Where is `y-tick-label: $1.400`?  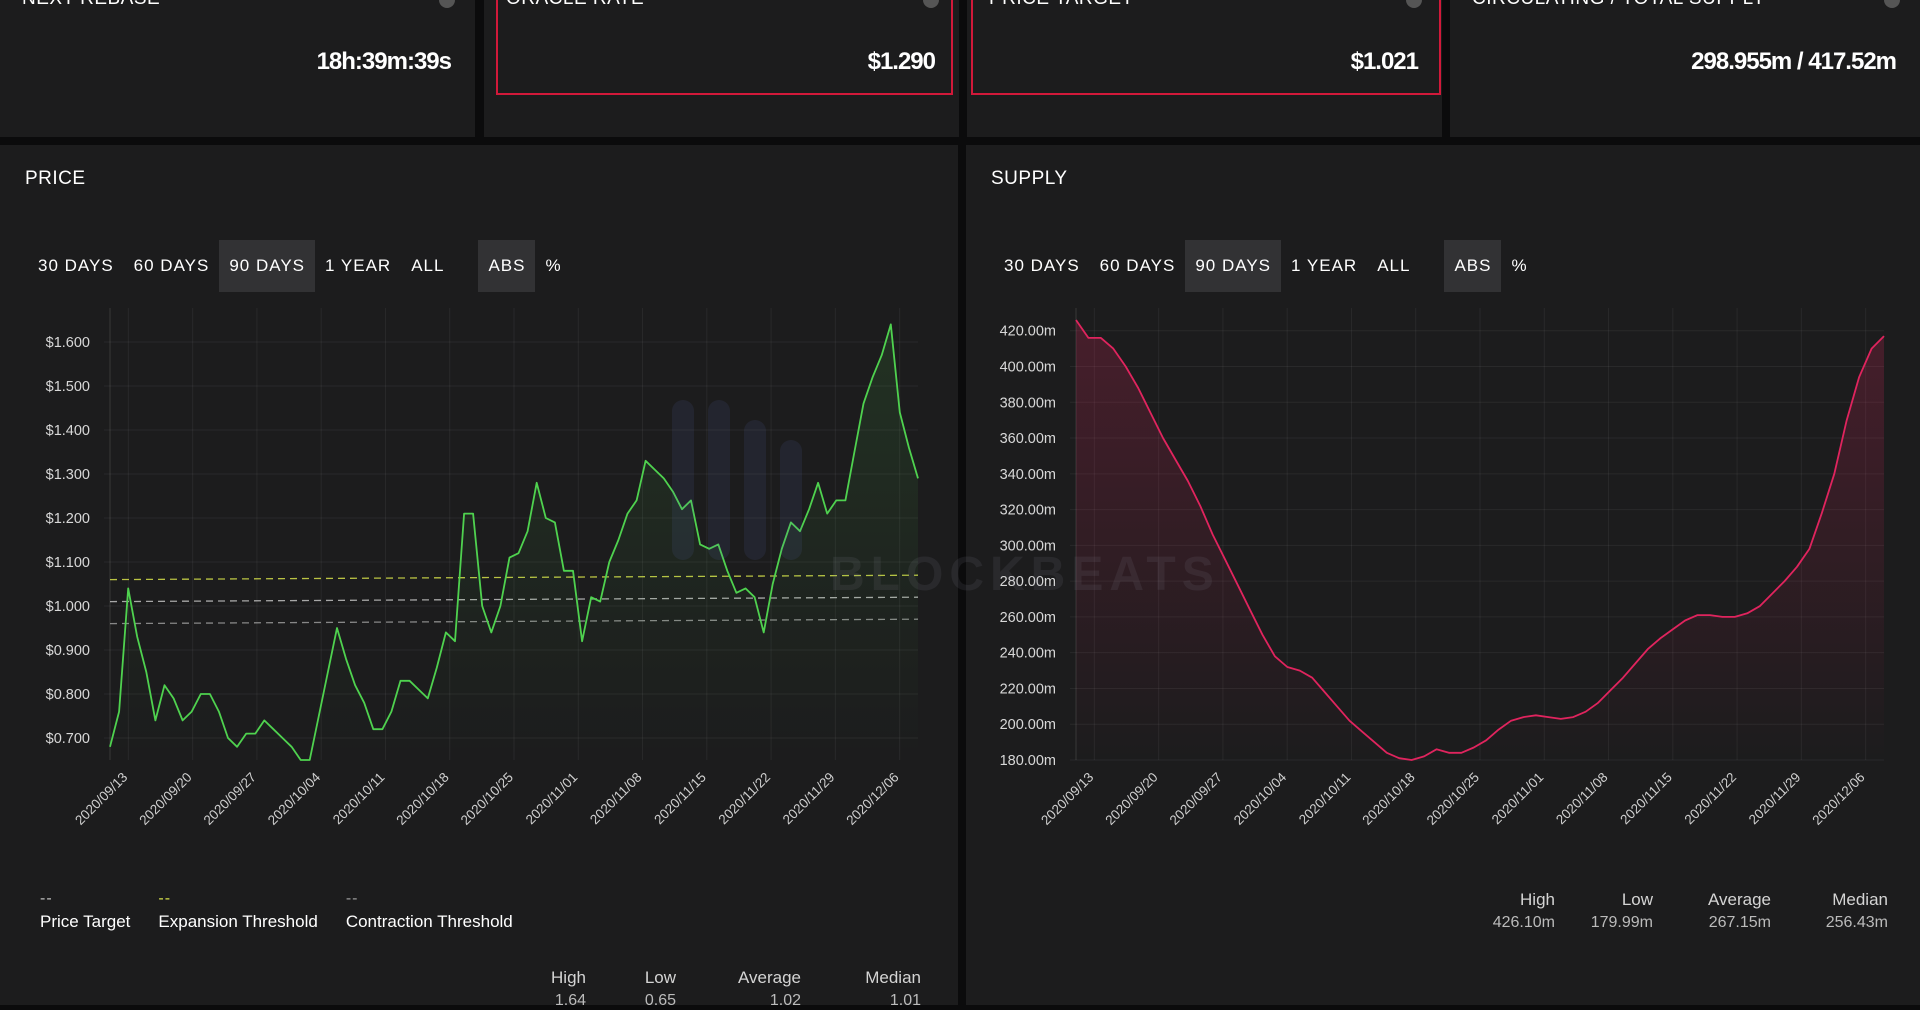
y-tick-label: $1.400 is located at coordinates (68, 431).